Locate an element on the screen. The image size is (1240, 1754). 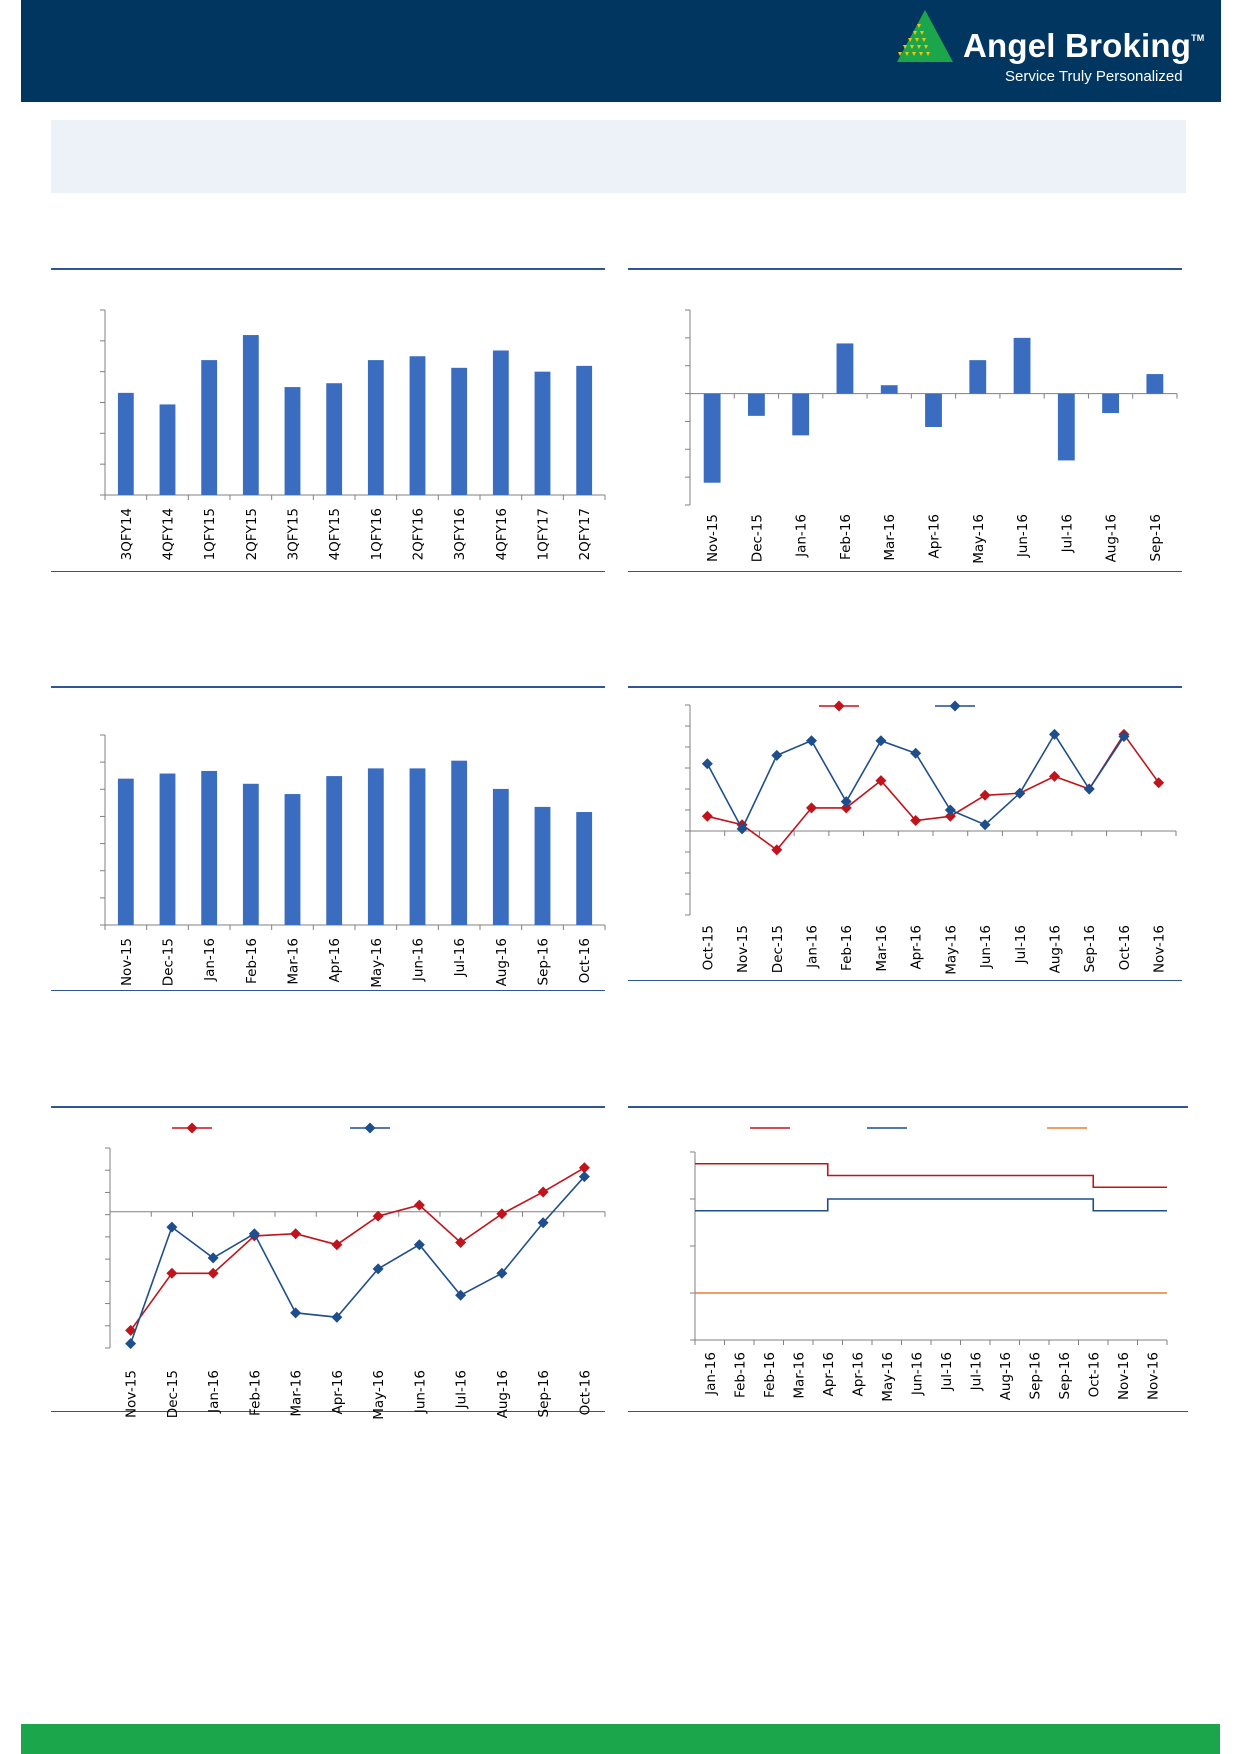
x-tick-label: Nov-15 is located at coordinates (127, 962).